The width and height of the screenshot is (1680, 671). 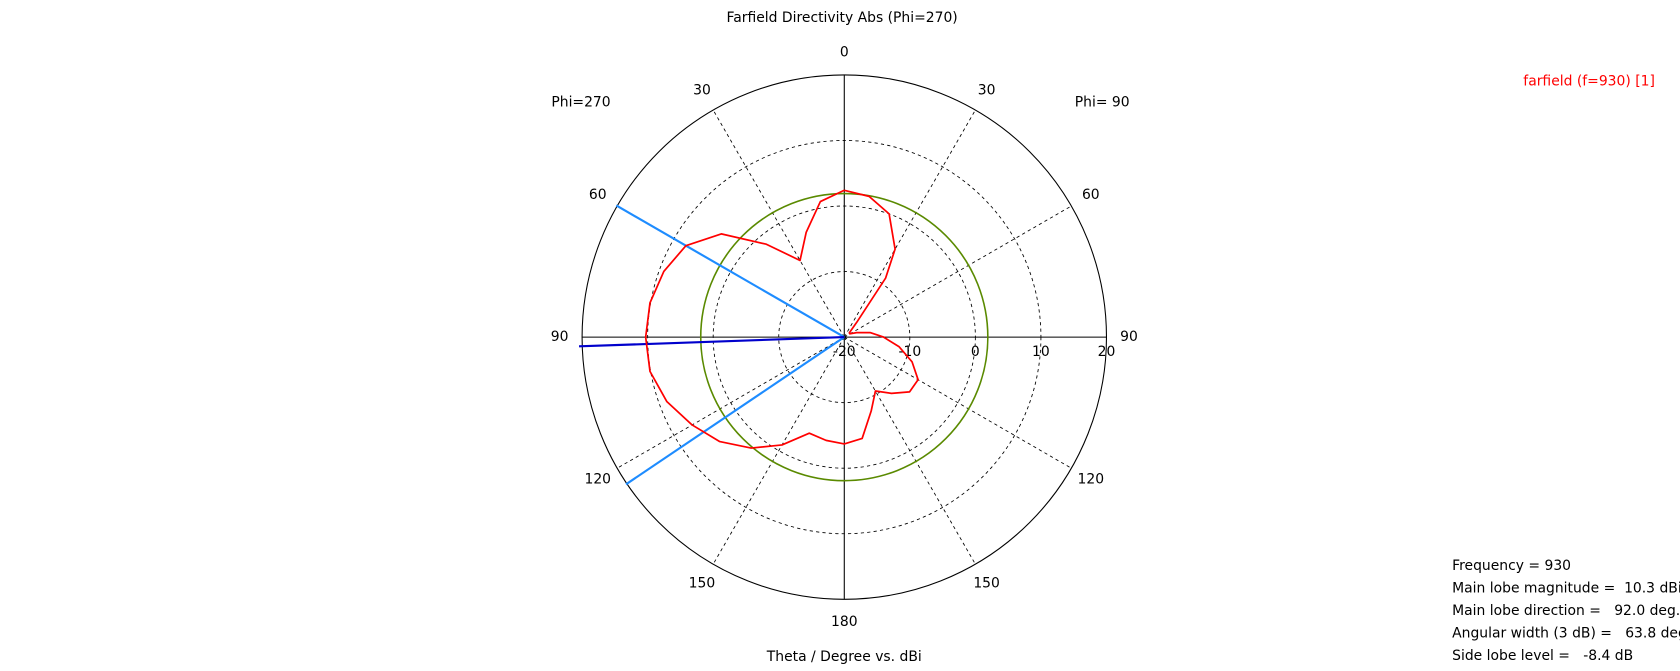 I want to click on info-line: Main lobe direction = 92.0 deg., so click(x=1566, y=611).